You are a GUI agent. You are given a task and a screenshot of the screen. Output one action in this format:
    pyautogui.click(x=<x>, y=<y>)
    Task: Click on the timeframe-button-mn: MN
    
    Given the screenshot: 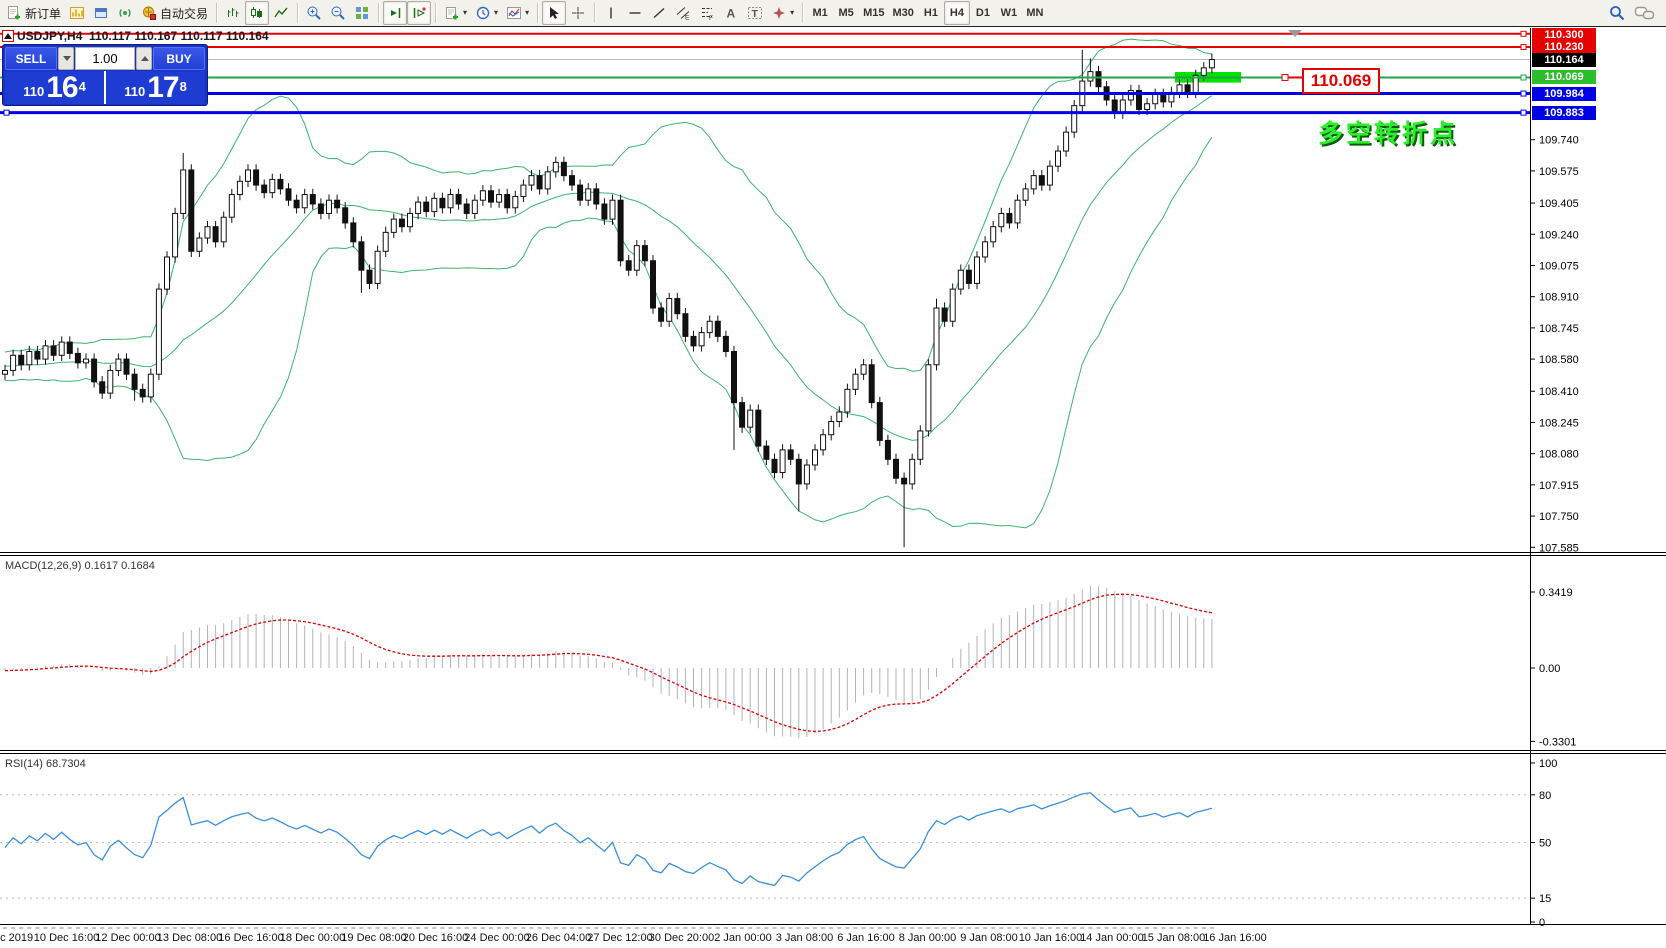 What is the action you would take?
    pyautogui.click(x=1035, y=13)
    